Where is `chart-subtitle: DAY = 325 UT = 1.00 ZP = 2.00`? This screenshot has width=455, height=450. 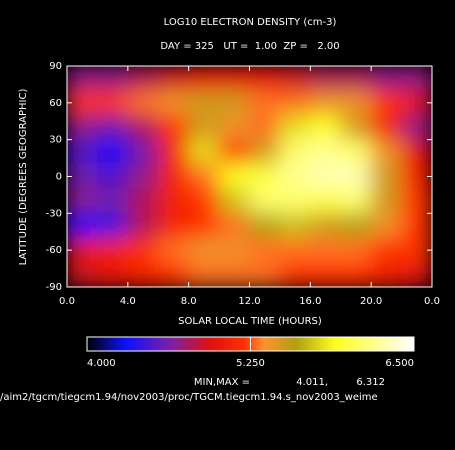 chart-subtitle: DAY = 325 UT = 1.00 ZP = 2.00 is located at coordinates (249, 46).